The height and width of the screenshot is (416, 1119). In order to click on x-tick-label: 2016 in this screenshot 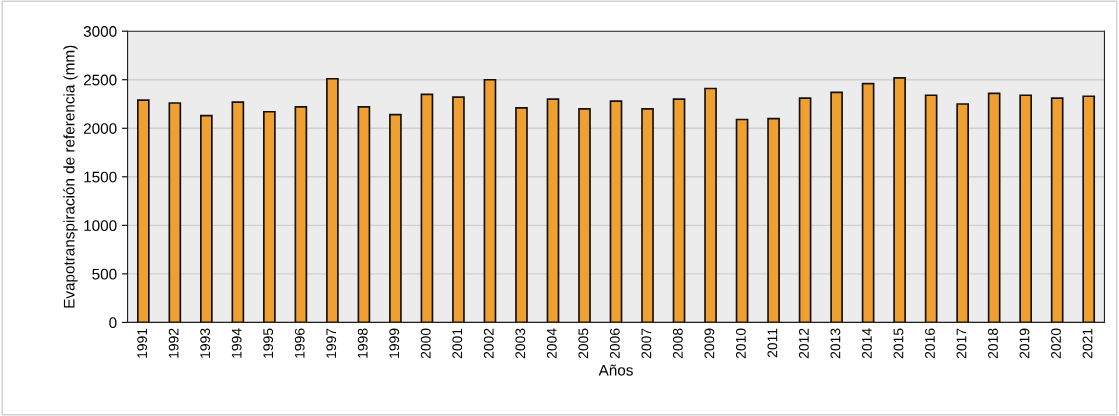, I will do `click(930, 343)`.